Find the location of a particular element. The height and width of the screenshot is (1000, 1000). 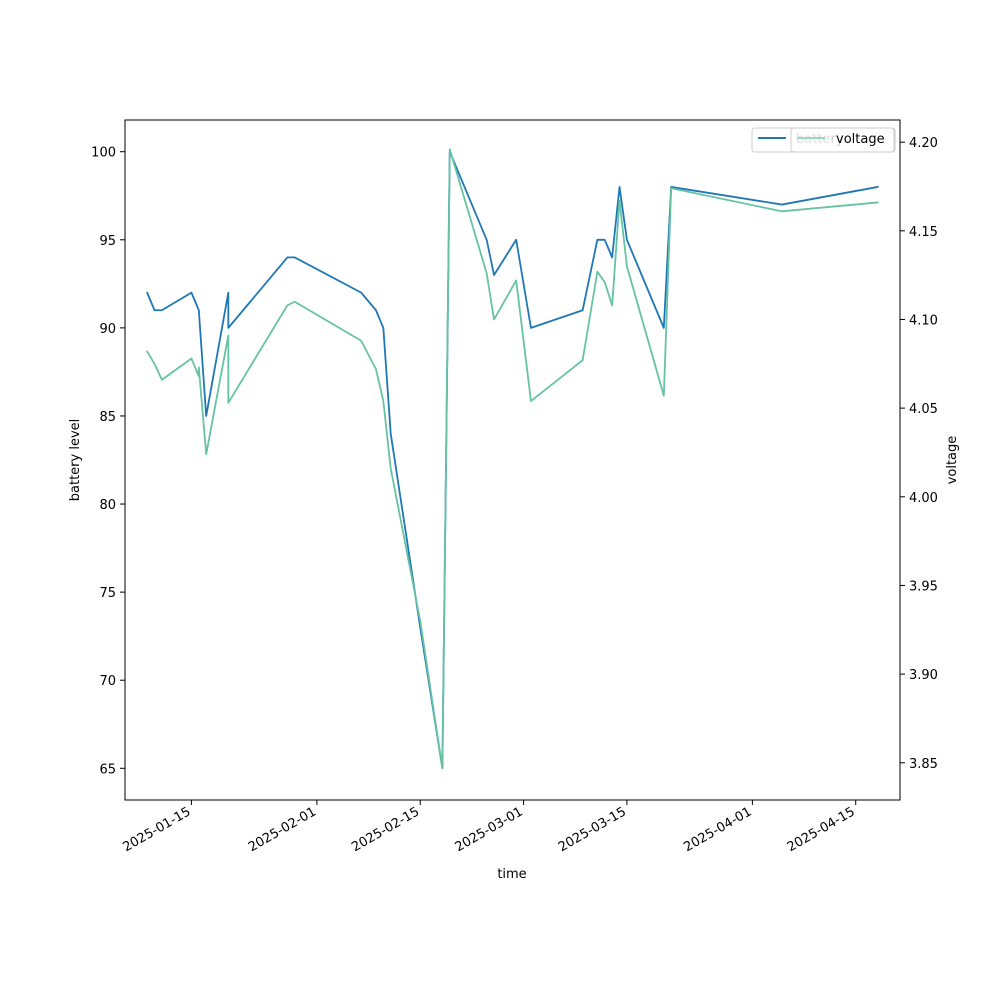

y-right-tick-label: 4.00 is located at coordinates (923, 498).